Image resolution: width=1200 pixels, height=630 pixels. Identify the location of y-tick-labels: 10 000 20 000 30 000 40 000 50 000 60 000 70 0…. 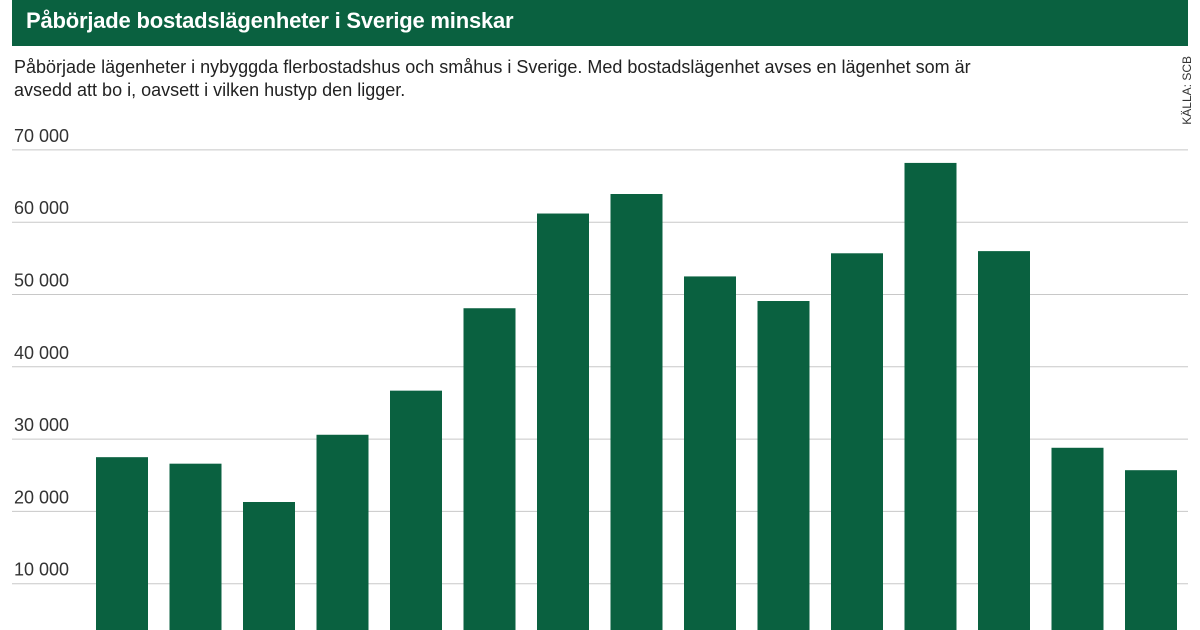
(41, 353).